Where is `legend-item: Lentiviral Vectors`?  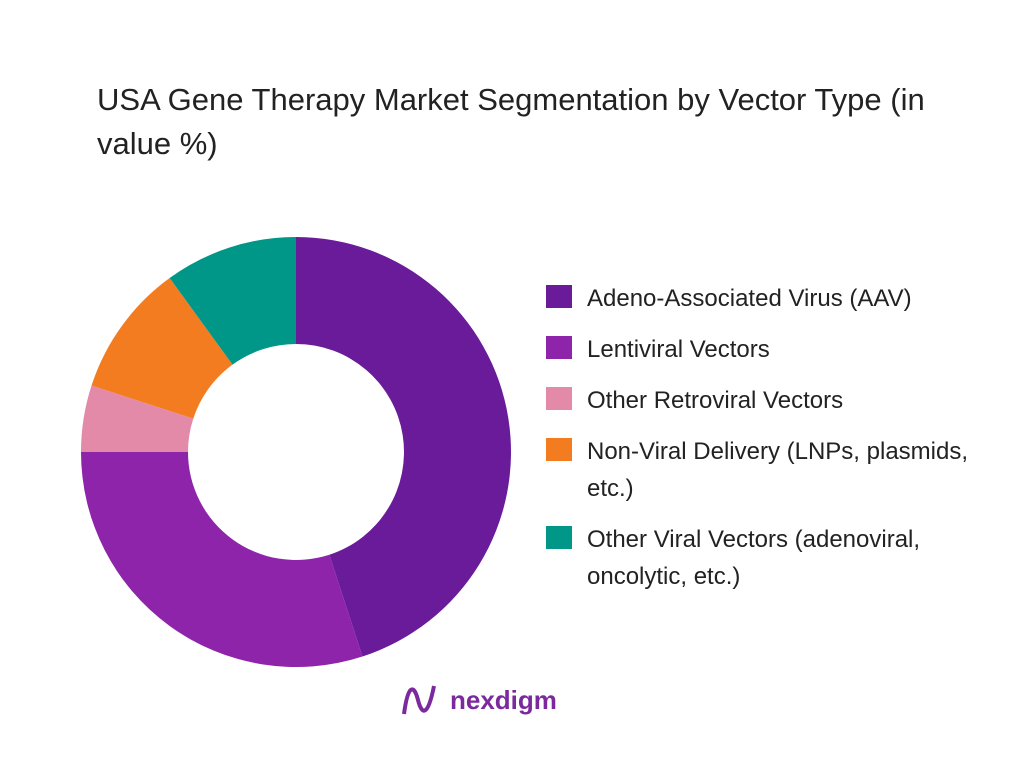 legend-item: Lentiviral Vectors is located at coordinates (766, 349).